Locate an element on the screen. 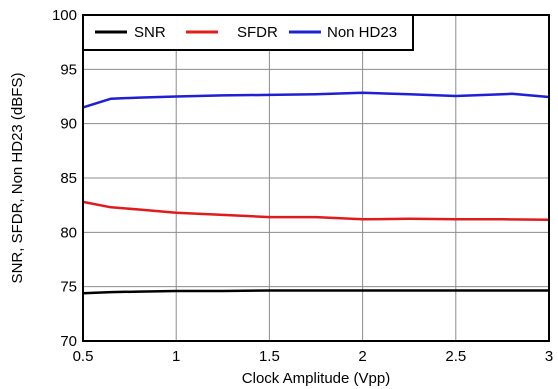 The image size is (558, 389). y-axis-label: SNR, SFDR, Non HD23 (dBFS) is located at coordinates (17, 178).